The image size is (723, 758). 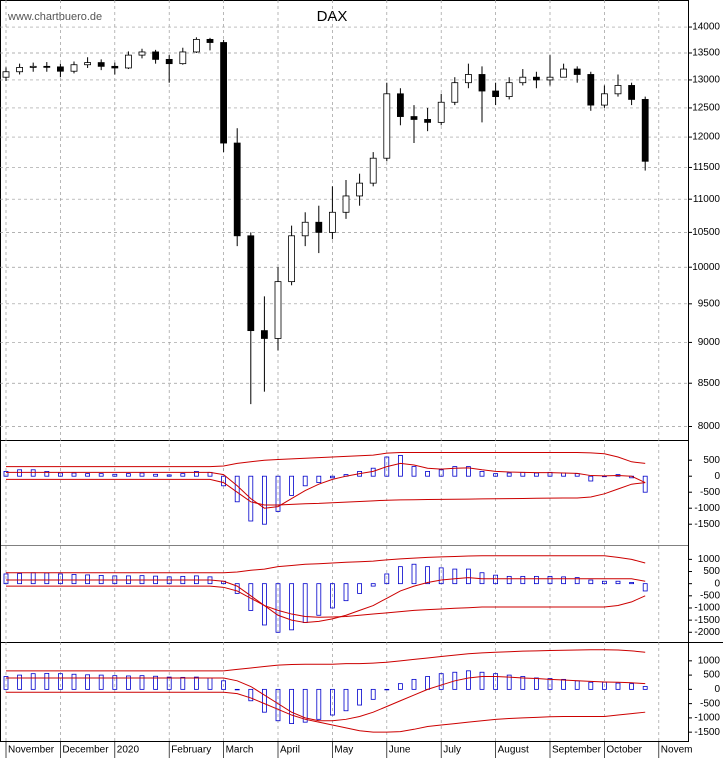 What do you see at coordinates (577, 750) in the screenshot?
I see `x-tick-label: September` at bounding box center [577, 750].